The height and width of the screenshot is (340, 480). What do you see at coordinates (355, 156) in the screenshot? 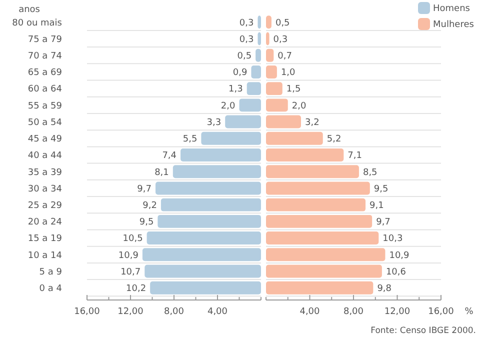
I see `text: 7,1` at bounding box center [355, 156].